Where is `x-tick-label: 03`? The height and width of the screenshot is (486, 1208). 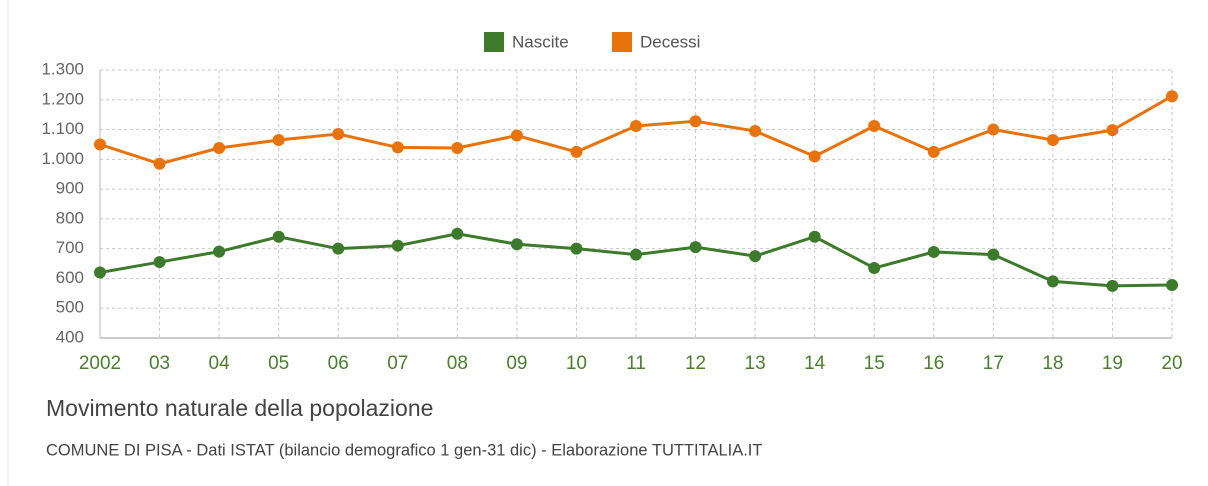 x-tick-label: 03 is located at coordinates (159, 363).